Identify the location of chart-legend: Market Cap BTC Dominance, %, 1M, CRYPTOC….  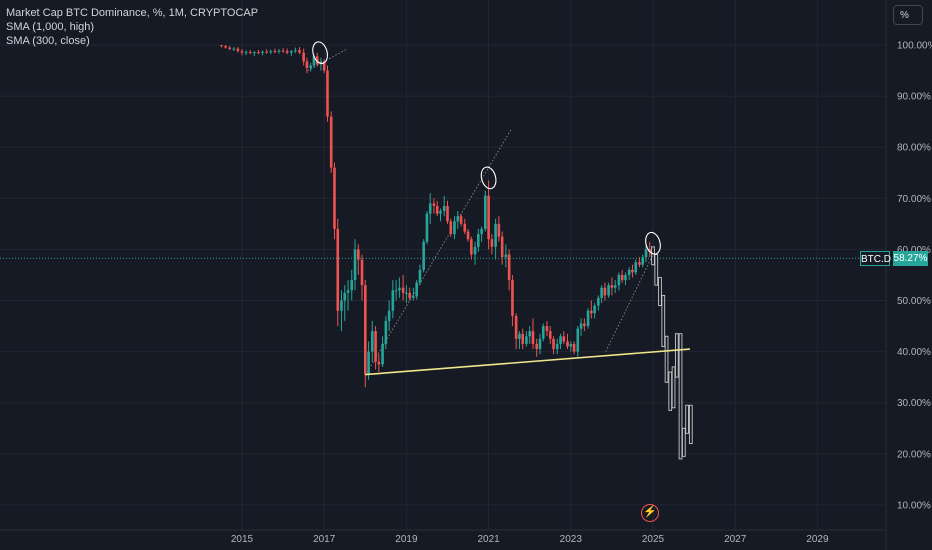
(132, 27).